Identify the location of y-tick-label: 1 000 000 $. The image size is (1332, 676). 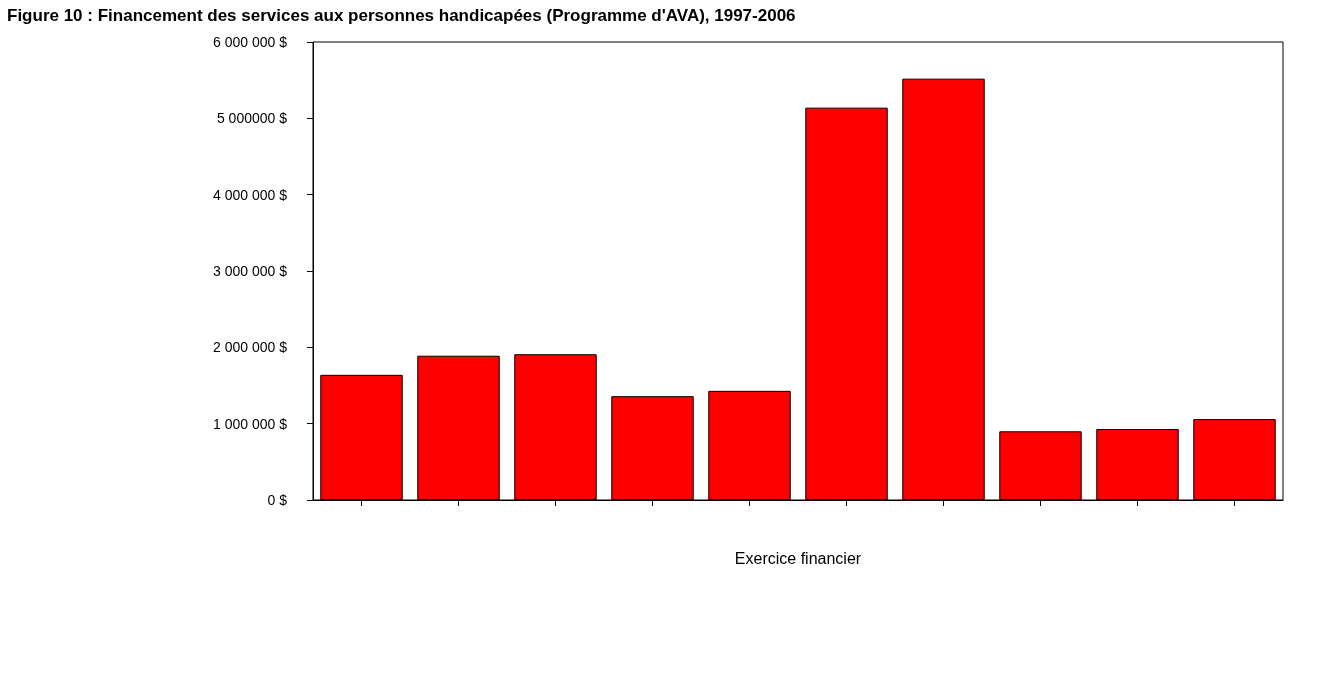
(250, 423).